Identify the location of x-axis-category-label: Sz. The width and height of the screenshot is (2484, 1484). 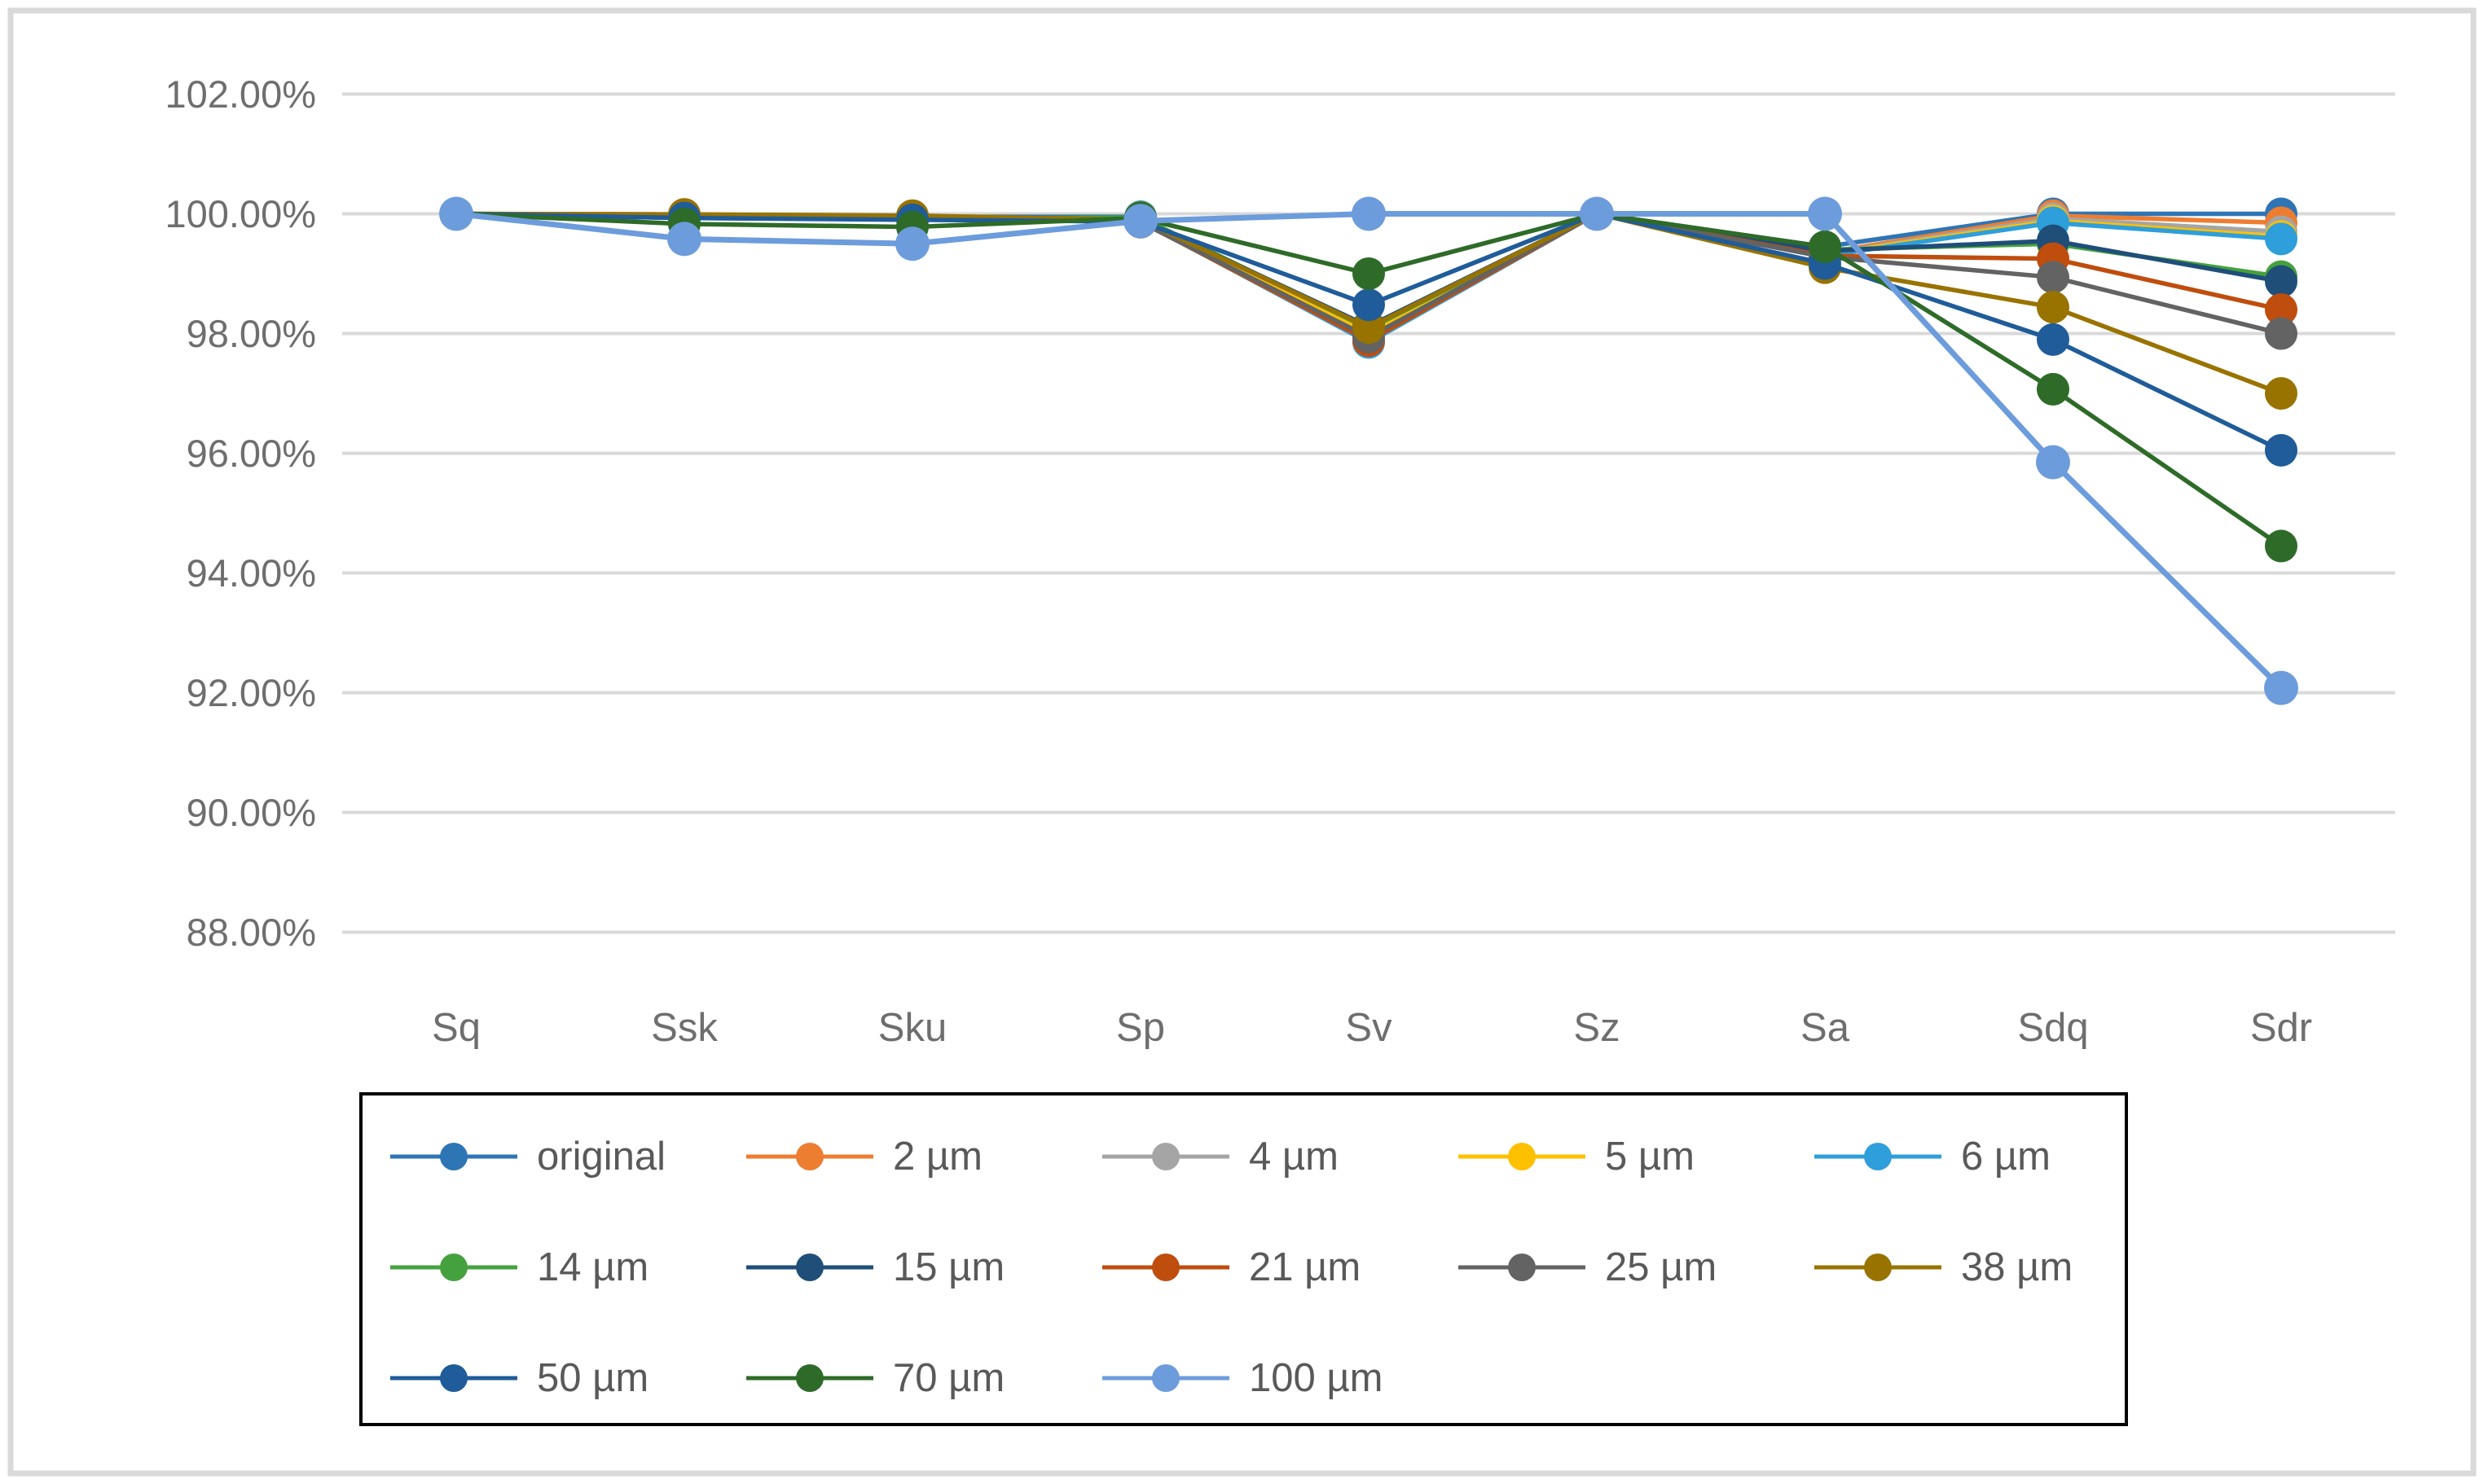
(1596, 1028).